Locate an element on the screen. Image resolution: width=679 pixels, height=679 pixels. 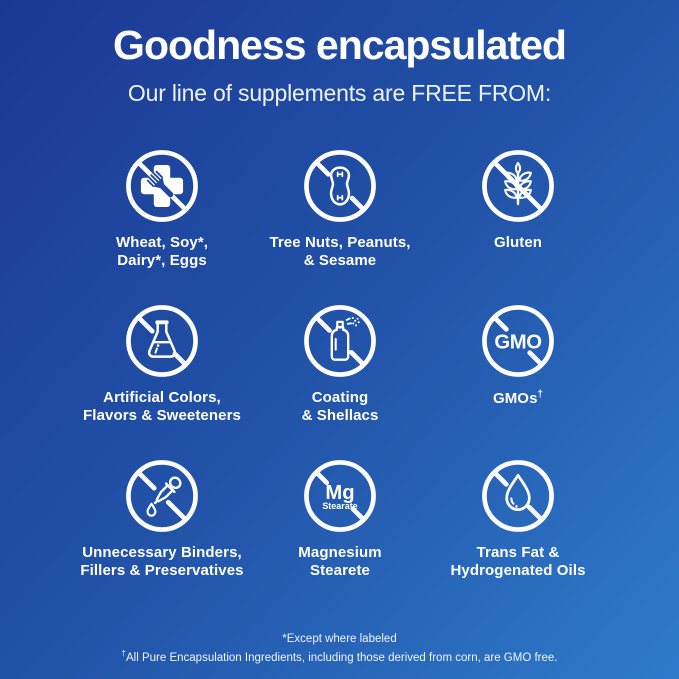
item-label: Trans Fat & Hydrogenated Oils is located at coordinates (518, 562).